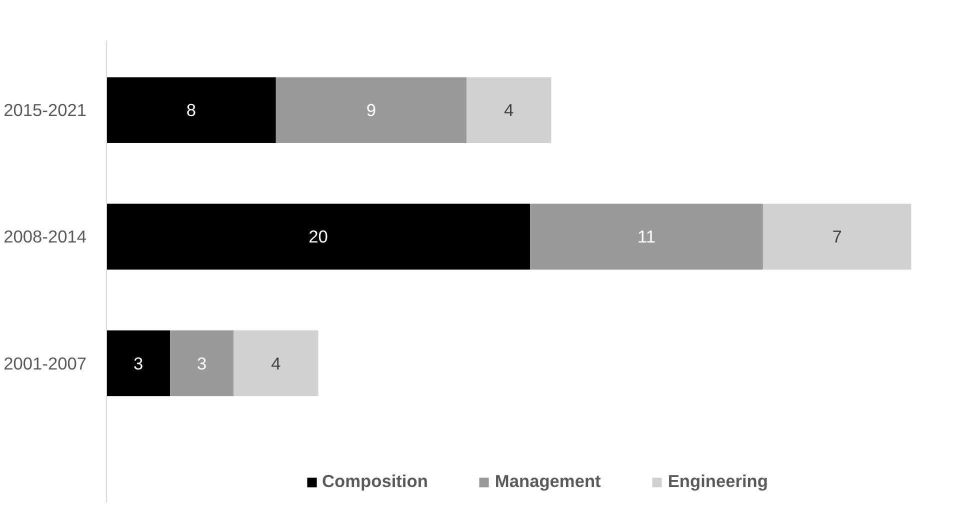 The width and height of the screenshot is (972, 507). Describe the element at coordinates (718, 481) in the screenshot. I see `legend-label: Engineering` at that location.